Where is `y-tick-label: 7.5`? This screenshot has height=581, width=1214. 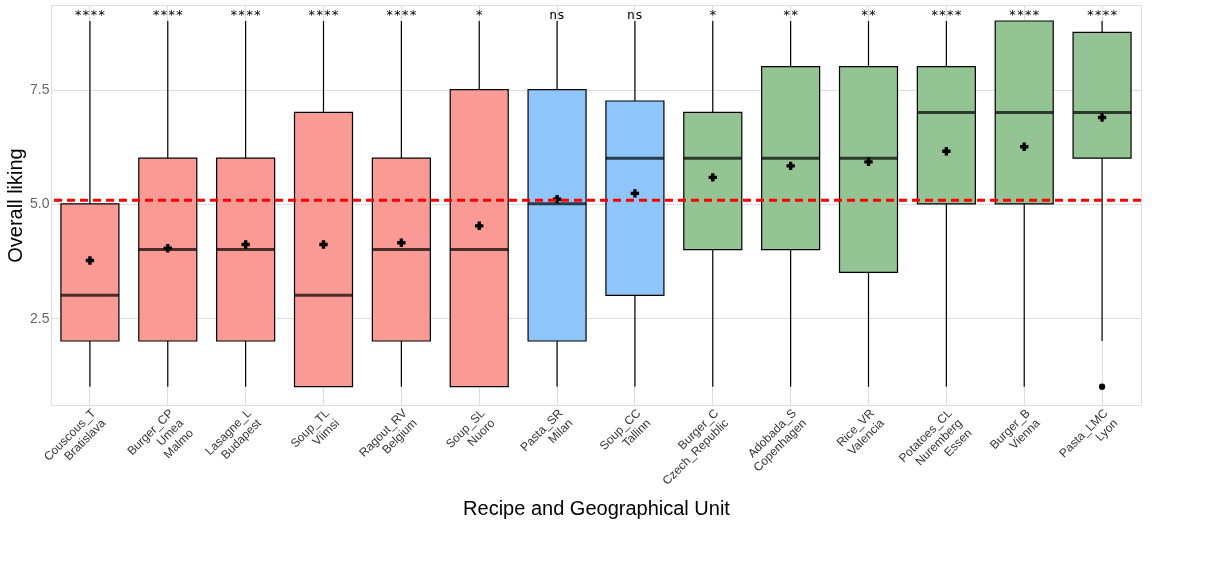 y-tick-label: 7.5 is located at coordinates (40, 89).